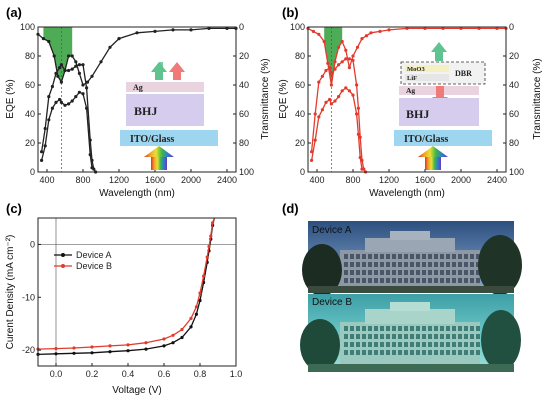 This screenshot has width=550, height=405. What do you see at coordinates (94, 255) in the screenshot?
I see `legend-label-device-a: Device A` at bounding box center [94, 255].